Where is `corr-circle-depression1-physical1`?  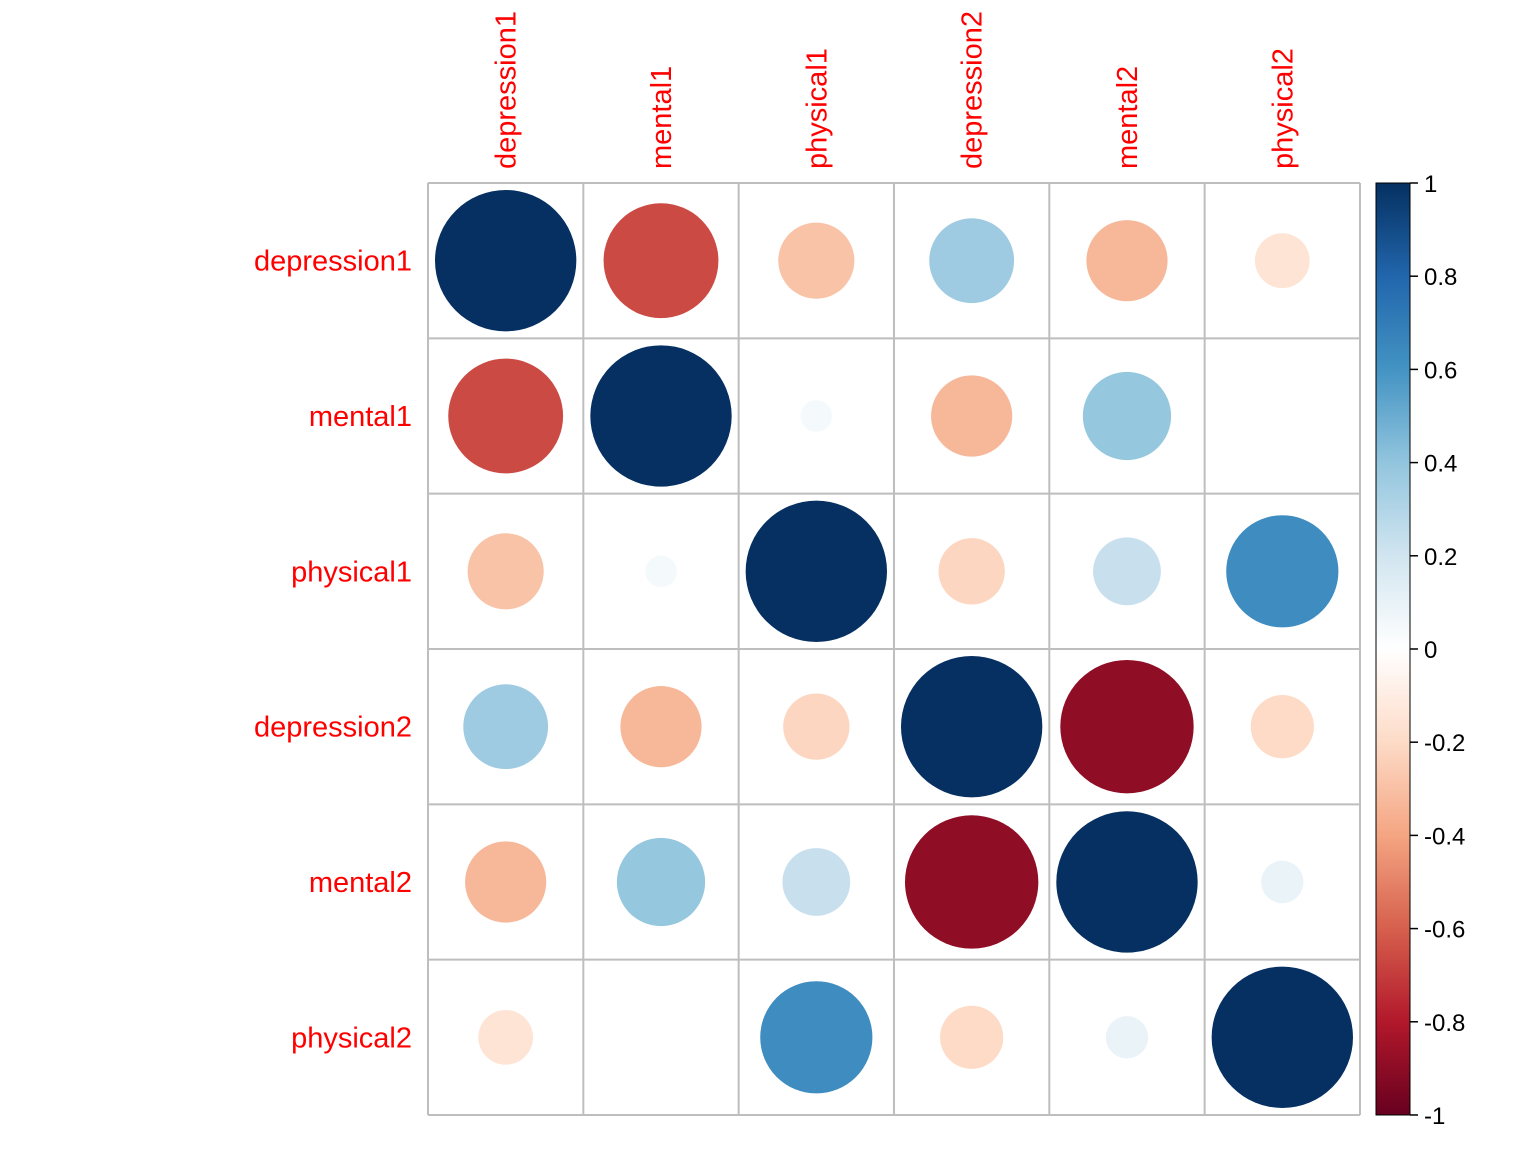
corr-circle-depression1-physical1 is located at coordinates (816, 260).